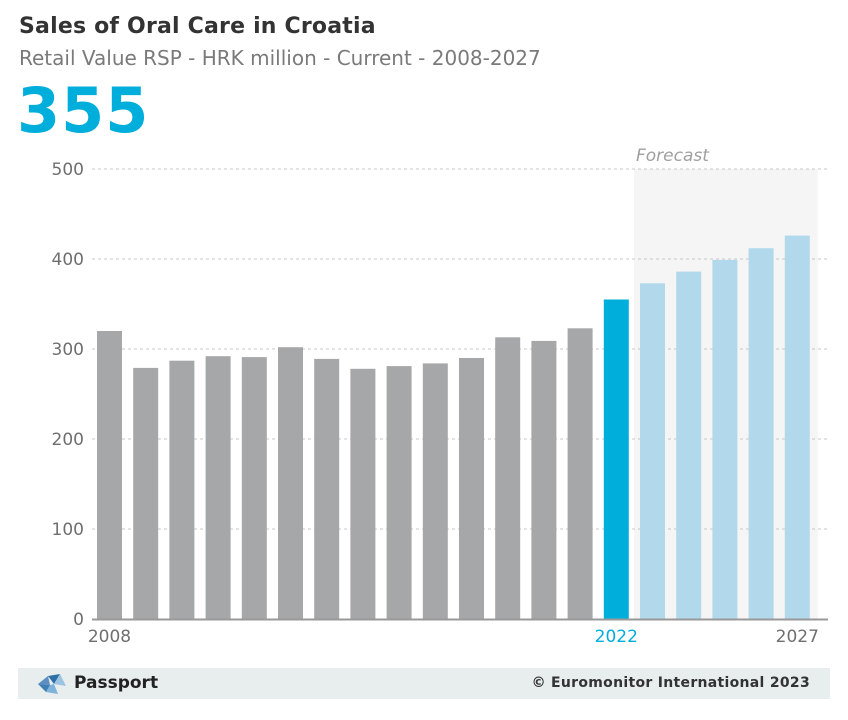 The width and height of the screenshot is (848, 720). Describe the element at coordinates (146, 493) in the screenshot. I see `bar-2009` at that location.